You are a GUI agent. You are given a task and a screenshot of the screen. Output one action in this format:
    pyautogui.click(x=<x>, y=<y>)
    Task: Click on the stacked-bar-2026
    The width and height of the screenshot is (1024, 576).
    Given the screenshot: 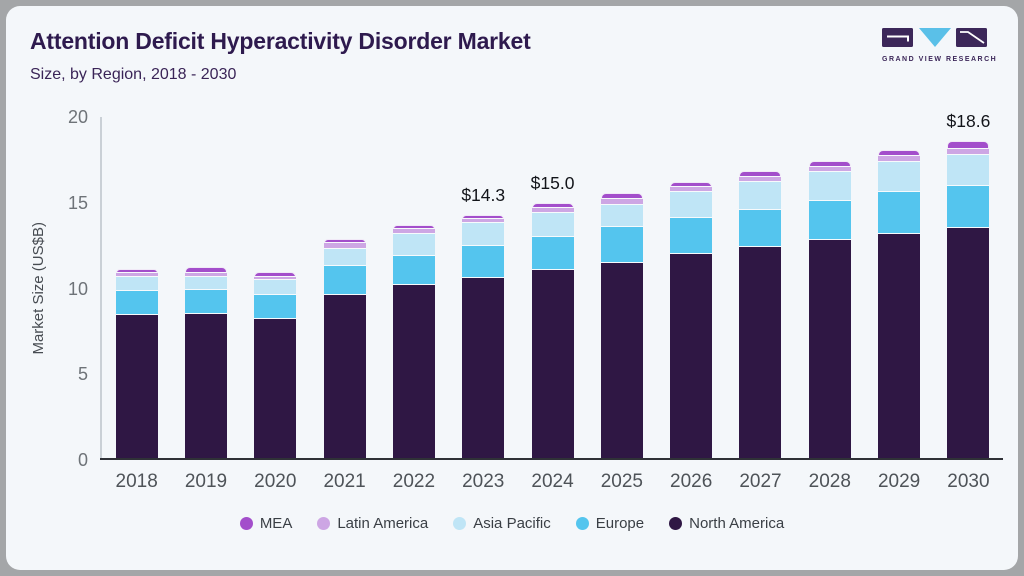 What is the action you would take?
    pyautogui.click(x=691, y=321)
    